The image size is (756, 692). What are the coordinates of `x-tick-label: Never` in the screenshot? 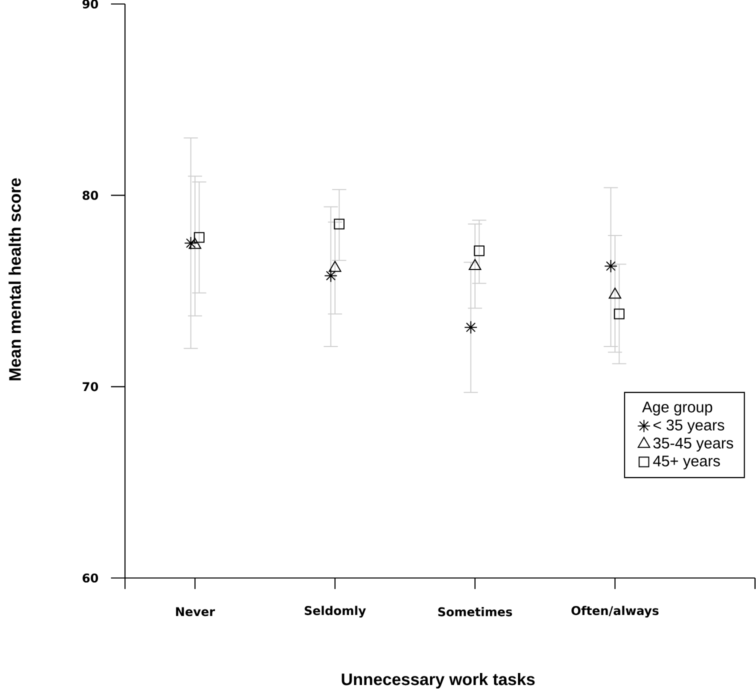 It's located at (195, 611).